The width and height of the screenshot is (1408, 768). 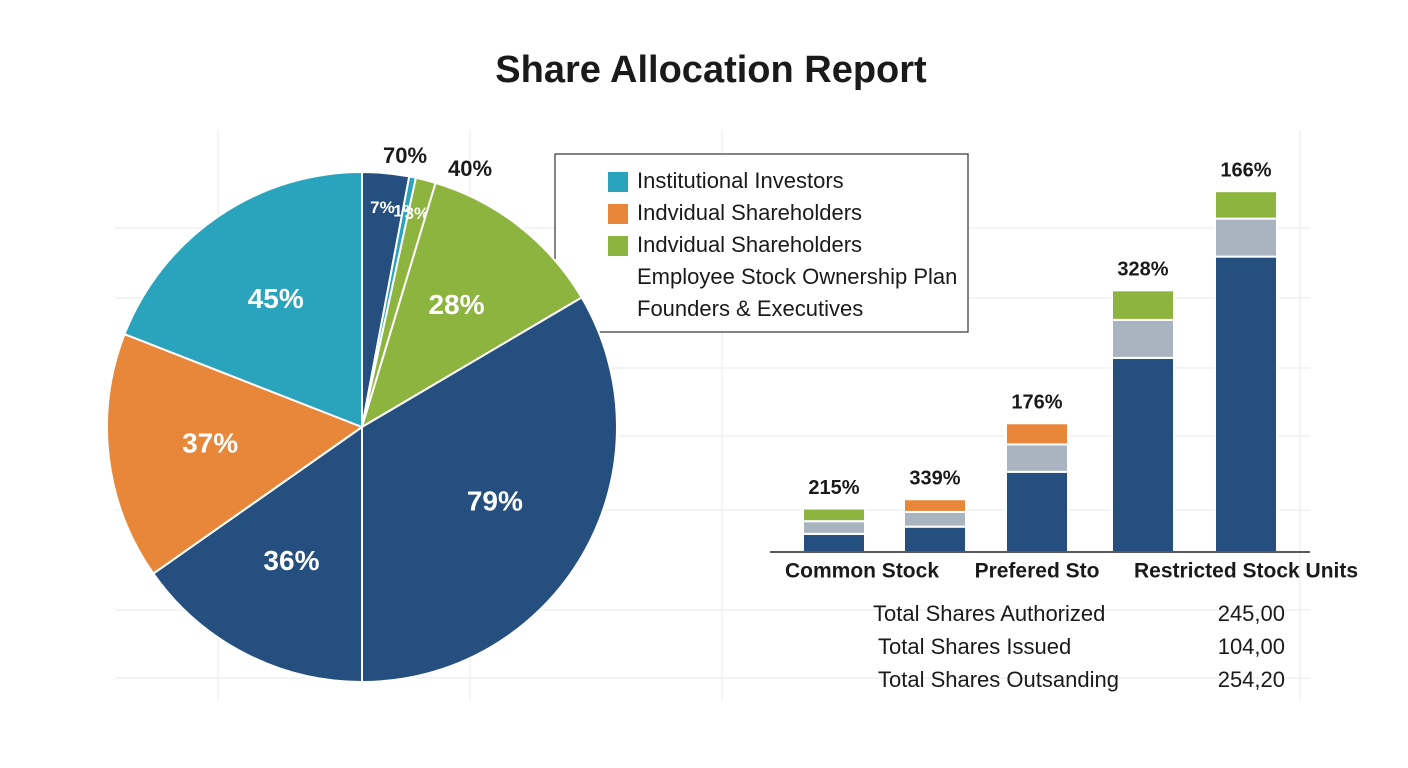 What do you see at coordinates (1245, 170) in the screenshot?
I see `bar-total-label: 166%` at bounding box center [1245, 170].